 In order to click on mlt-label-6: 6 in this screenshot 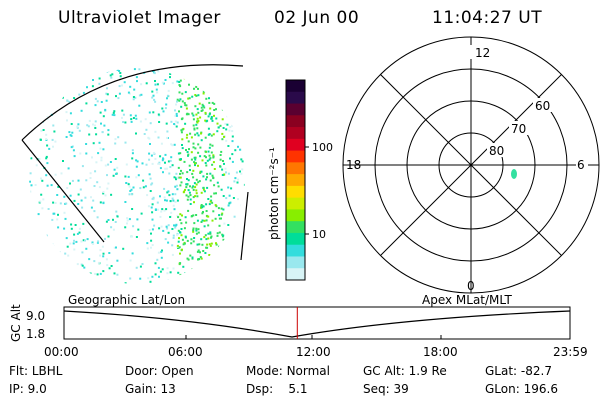, I will do `click(581, 165)`.